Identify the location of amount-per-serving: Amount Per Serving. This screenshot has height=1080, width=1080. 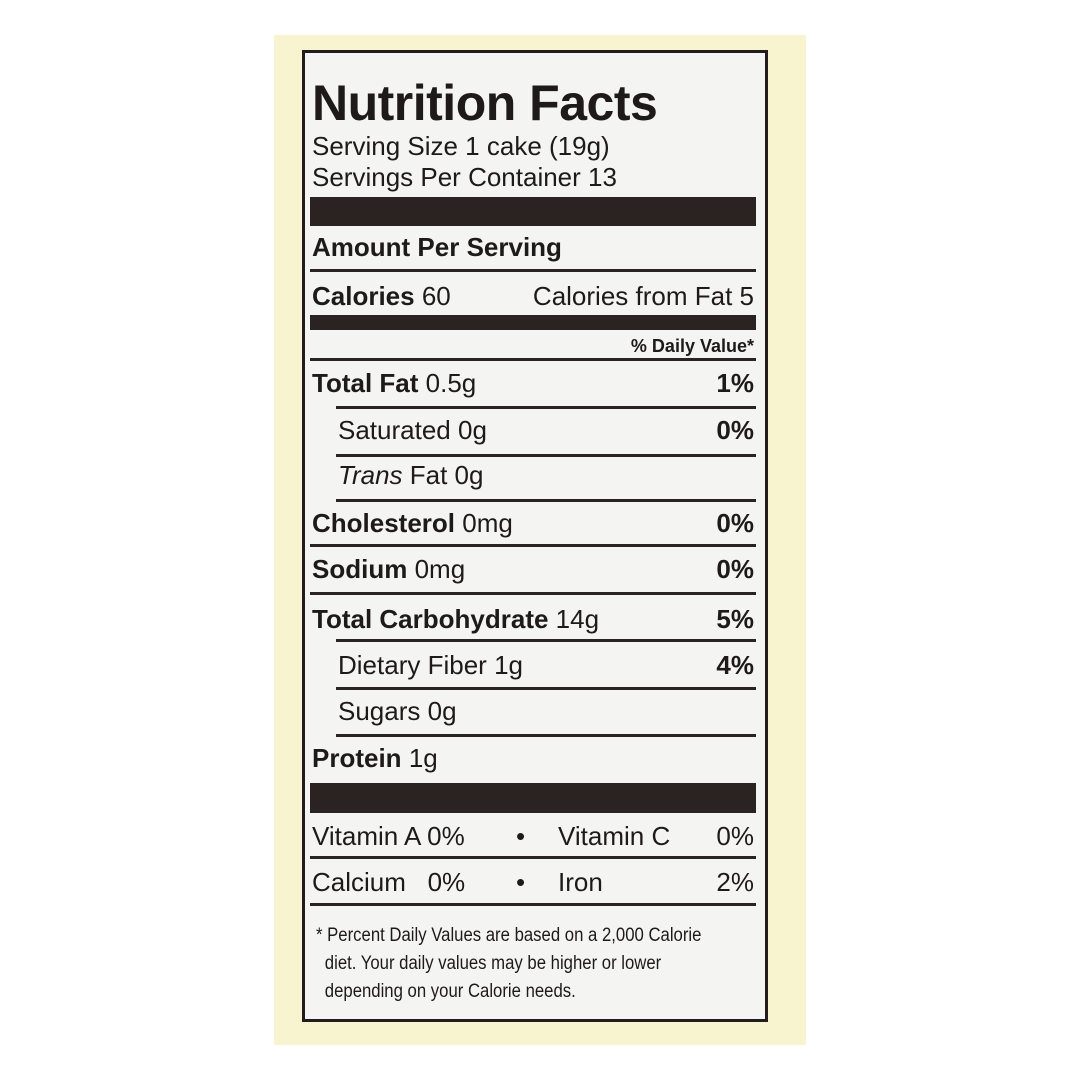
(437, 247).